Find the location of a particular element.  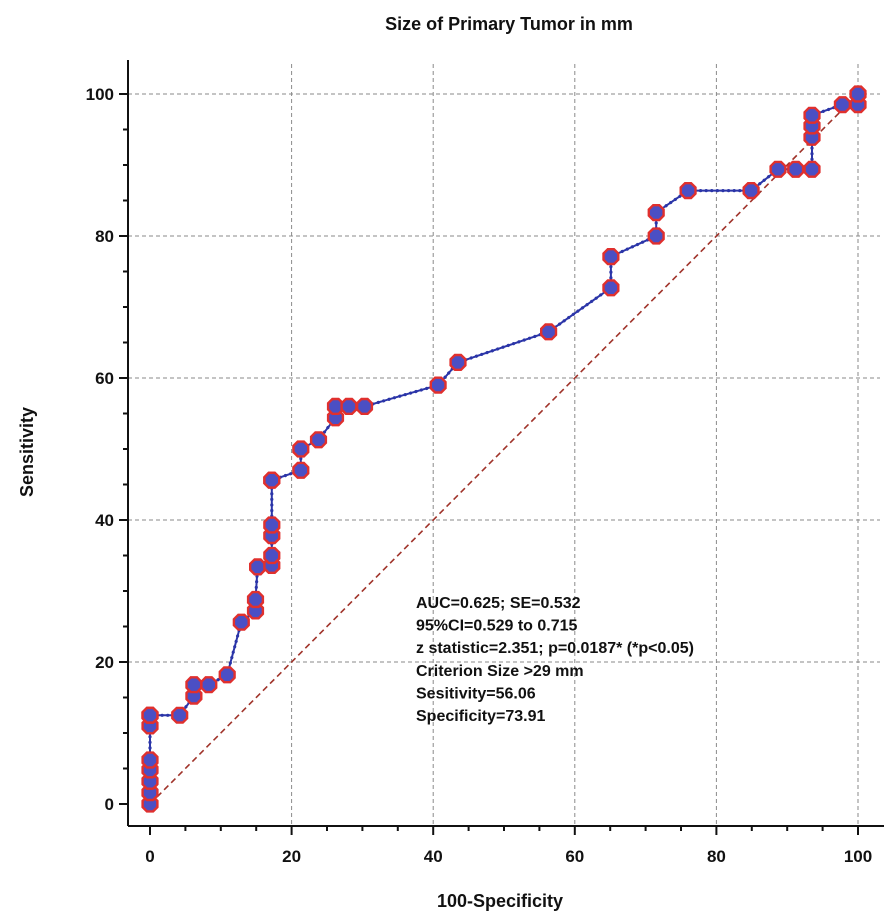

chart-title: Size of Primary Tumor in mm is located at coordinates (509, 24).